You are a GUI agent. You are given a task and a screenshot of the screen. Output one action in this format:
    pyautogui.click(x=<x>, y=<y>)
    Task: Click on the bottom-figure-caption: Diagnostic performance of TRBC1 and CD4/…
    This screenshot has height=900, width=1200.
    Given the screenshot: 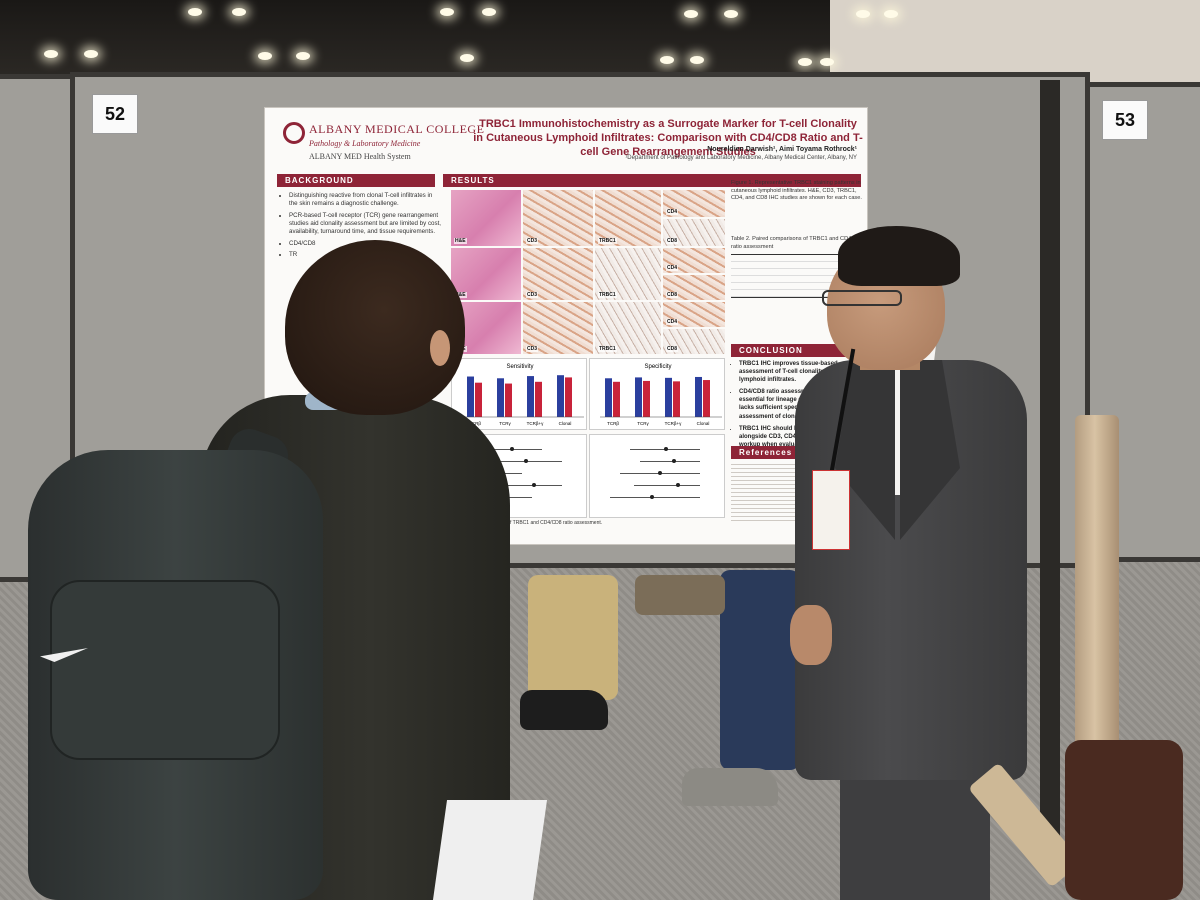 What is the action you would take?
    pyautogui.click(x=528, y=523)
    